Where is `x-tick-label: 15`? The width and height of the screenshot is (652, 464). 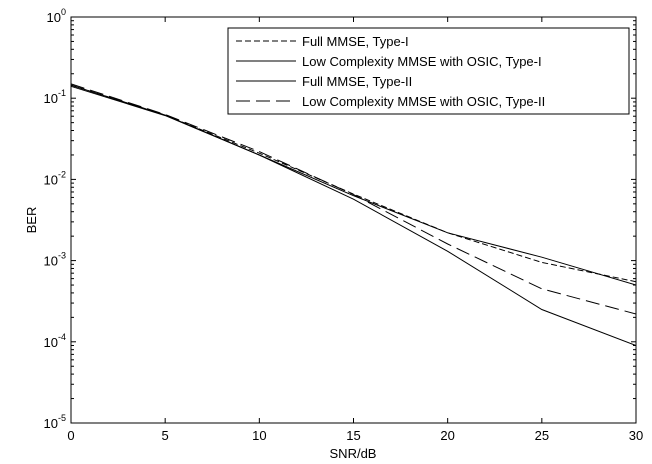
x-tick-label: 15 is located at coordinates (353, 435).